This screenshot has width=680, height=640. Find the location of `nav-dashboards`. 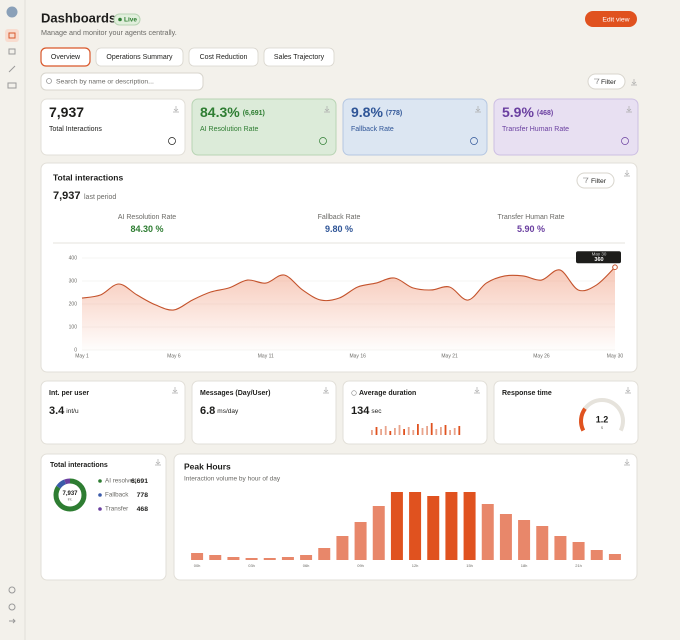

nav-dashboards is located at coordinates (12, 35).